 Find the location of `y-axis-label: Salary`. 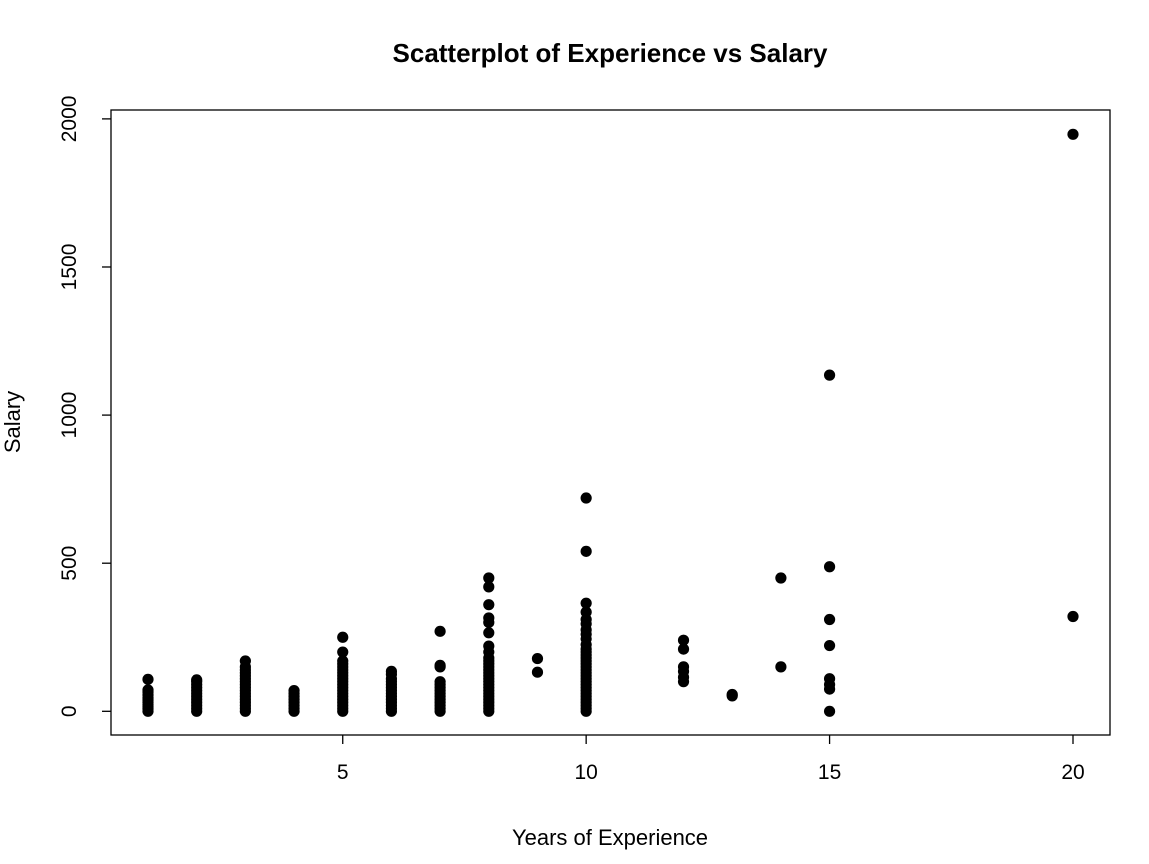

y-axis-label: Salary is located at coordinates (12, 422).